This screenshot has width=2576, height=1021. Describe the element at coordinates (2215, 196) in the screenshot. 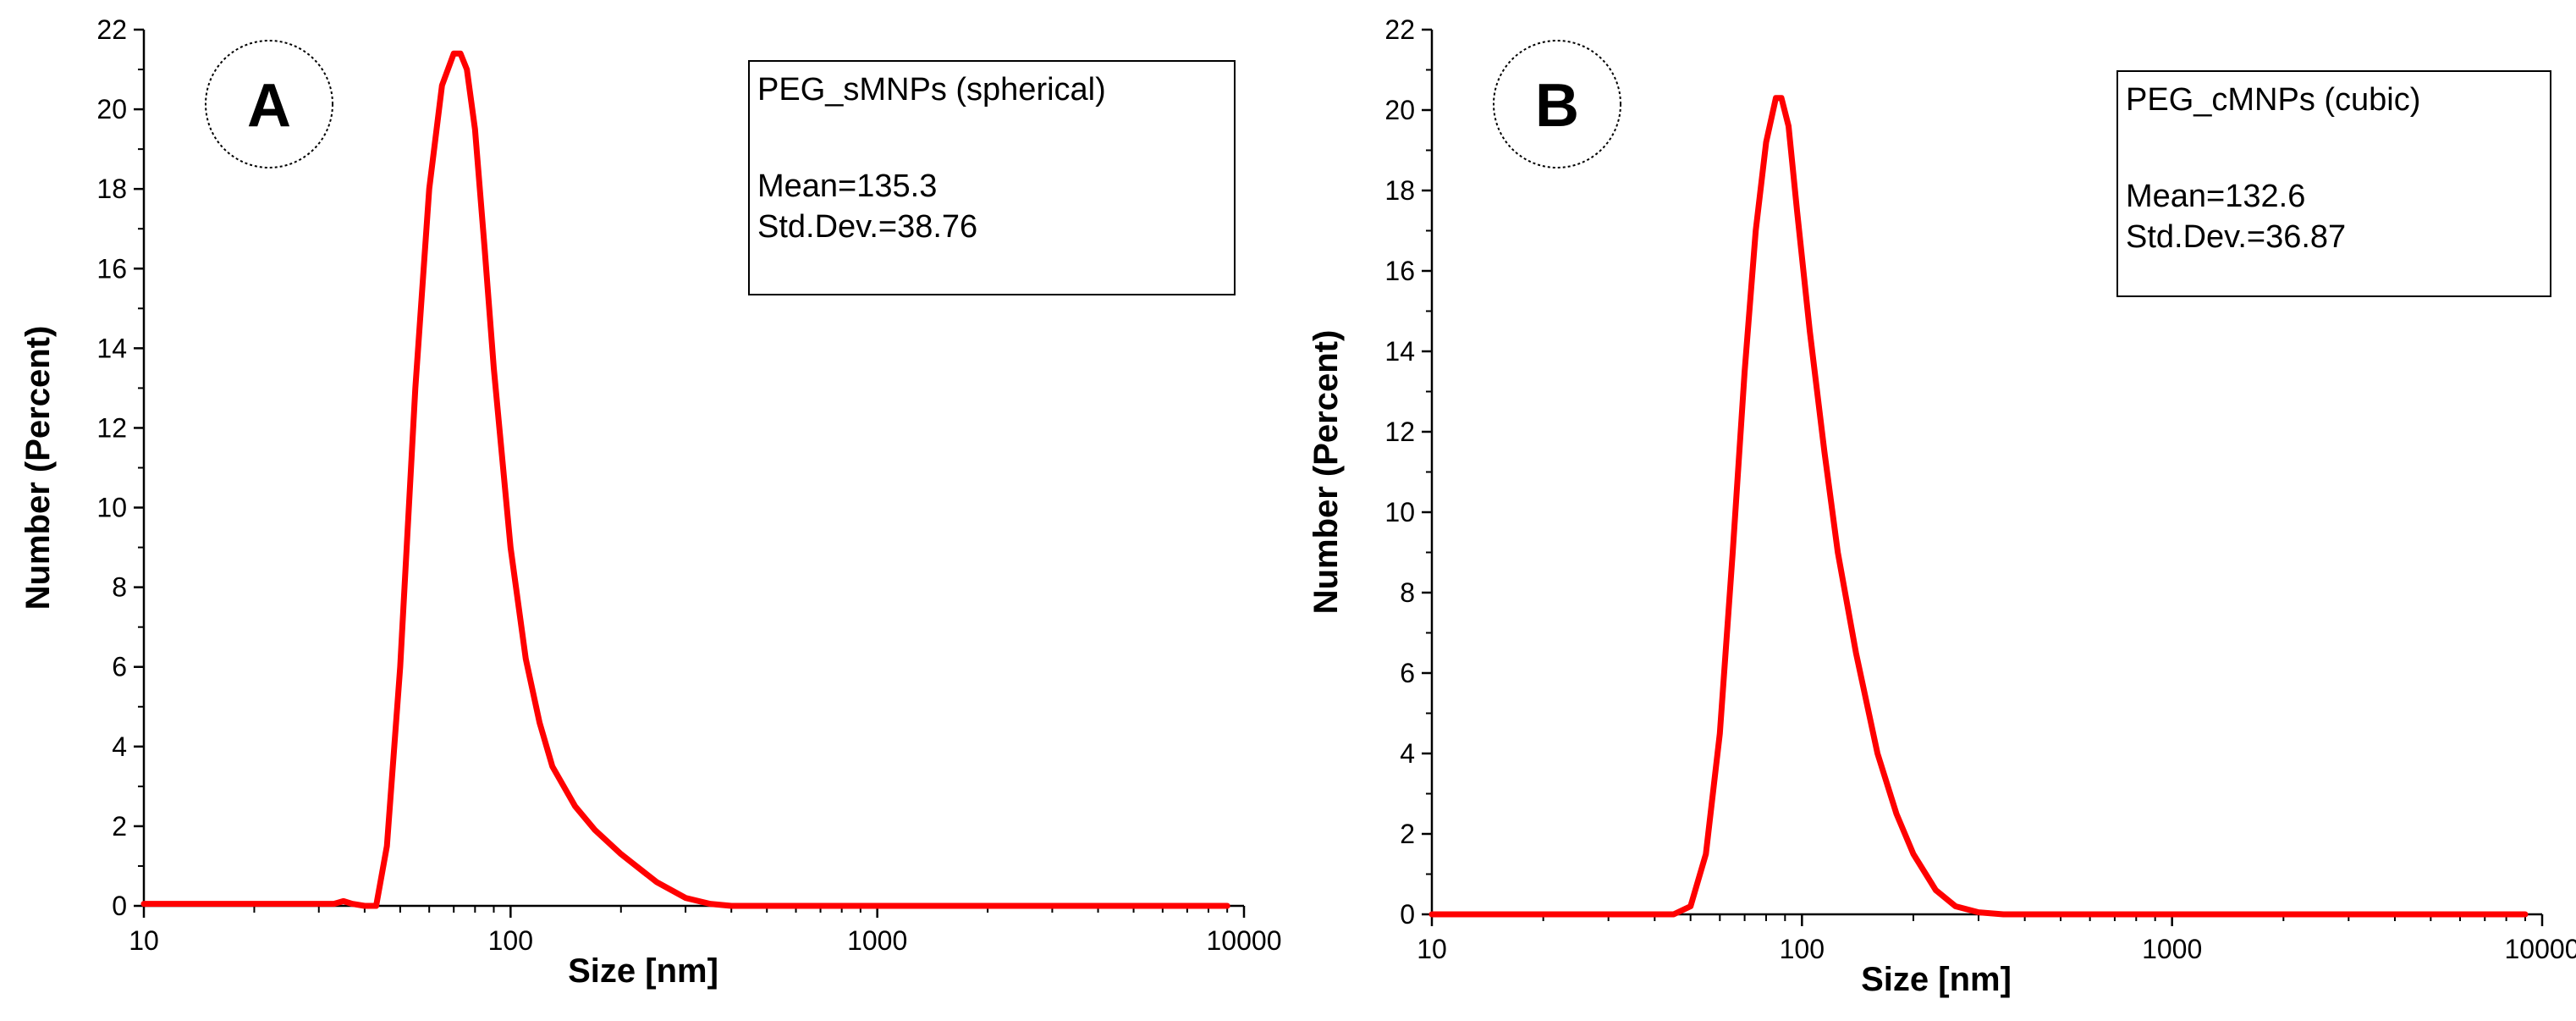

I see `legend-stat: Mean=132.6` at that location.